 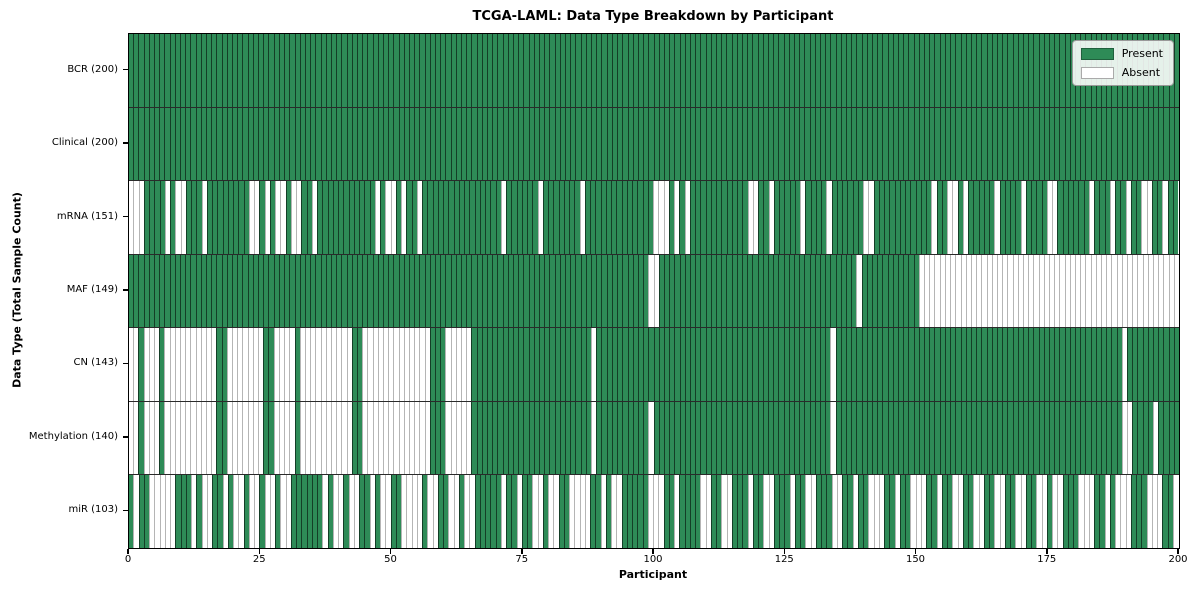 What do you see at coordinates (95, 363) in the screenshot?
I see `y-tick-label-CN: CN (143)` at bounding box center [95, 363].